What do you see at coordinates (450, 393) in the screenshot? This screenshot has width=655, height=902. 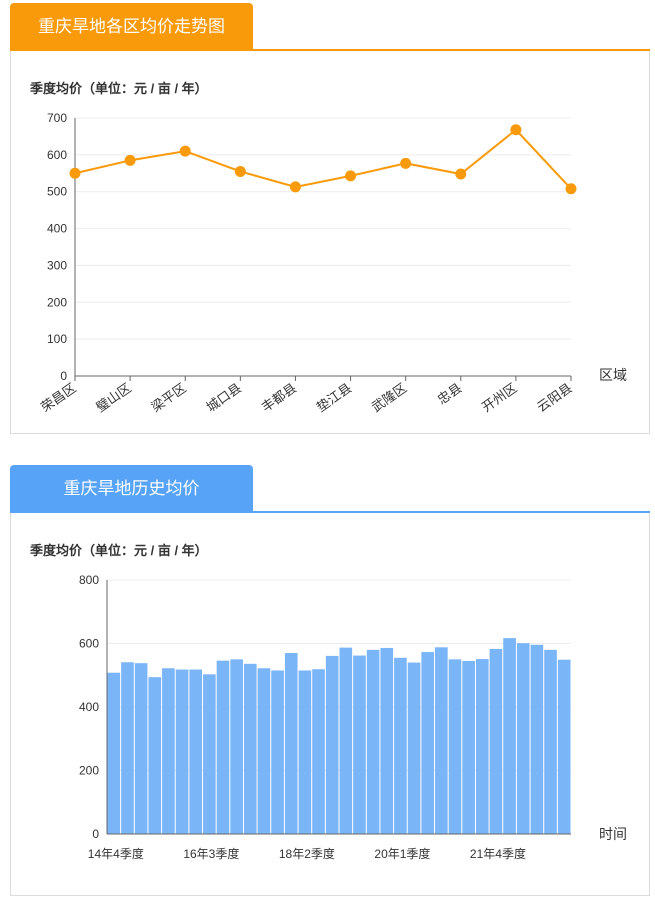 I see `x-tick-label: 忠县` at bounding box center [450, 393].